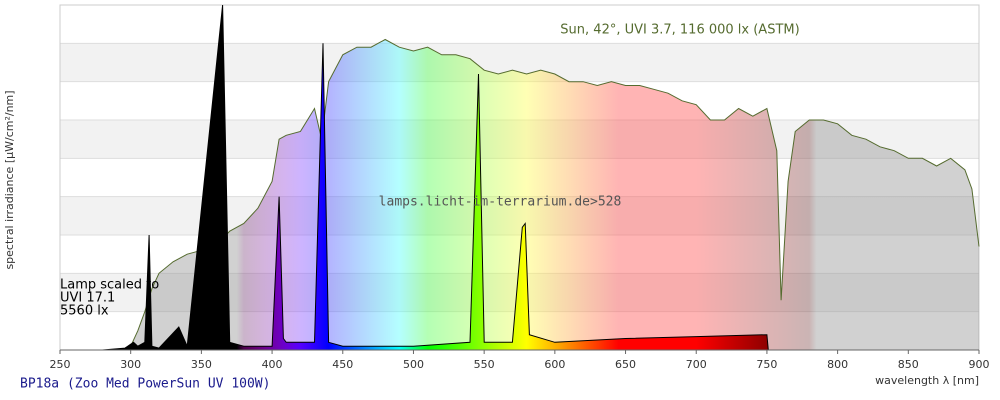 The image size is (1000, 400). I want to click on x-tick-label: 400, so click(272, 364).